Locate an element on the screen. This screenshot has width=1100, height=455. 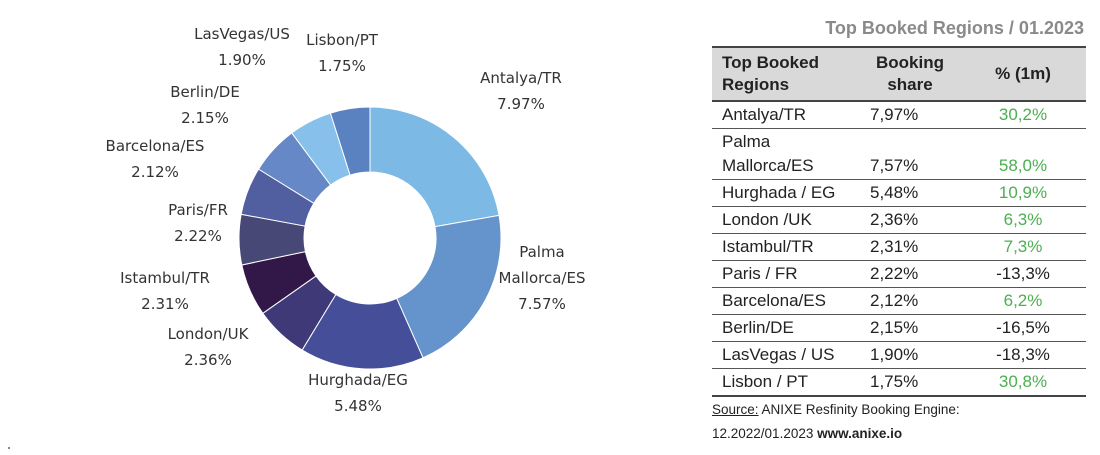
slice-name-label: LasVegas/US is located at coordinates (242, 34).